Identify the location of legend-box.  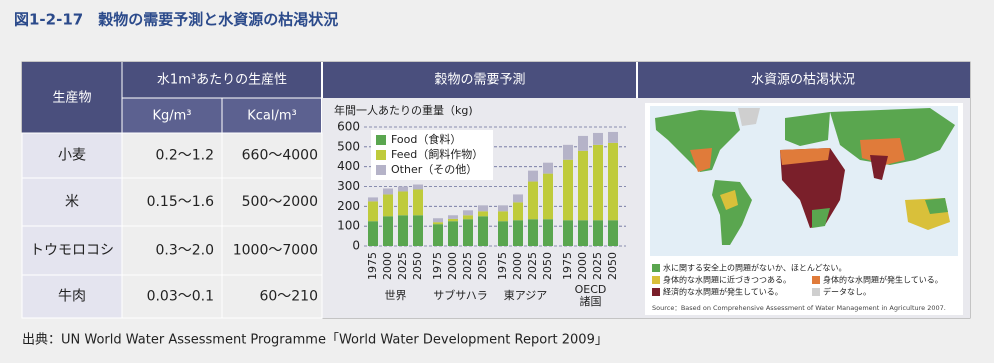
(432, 155).